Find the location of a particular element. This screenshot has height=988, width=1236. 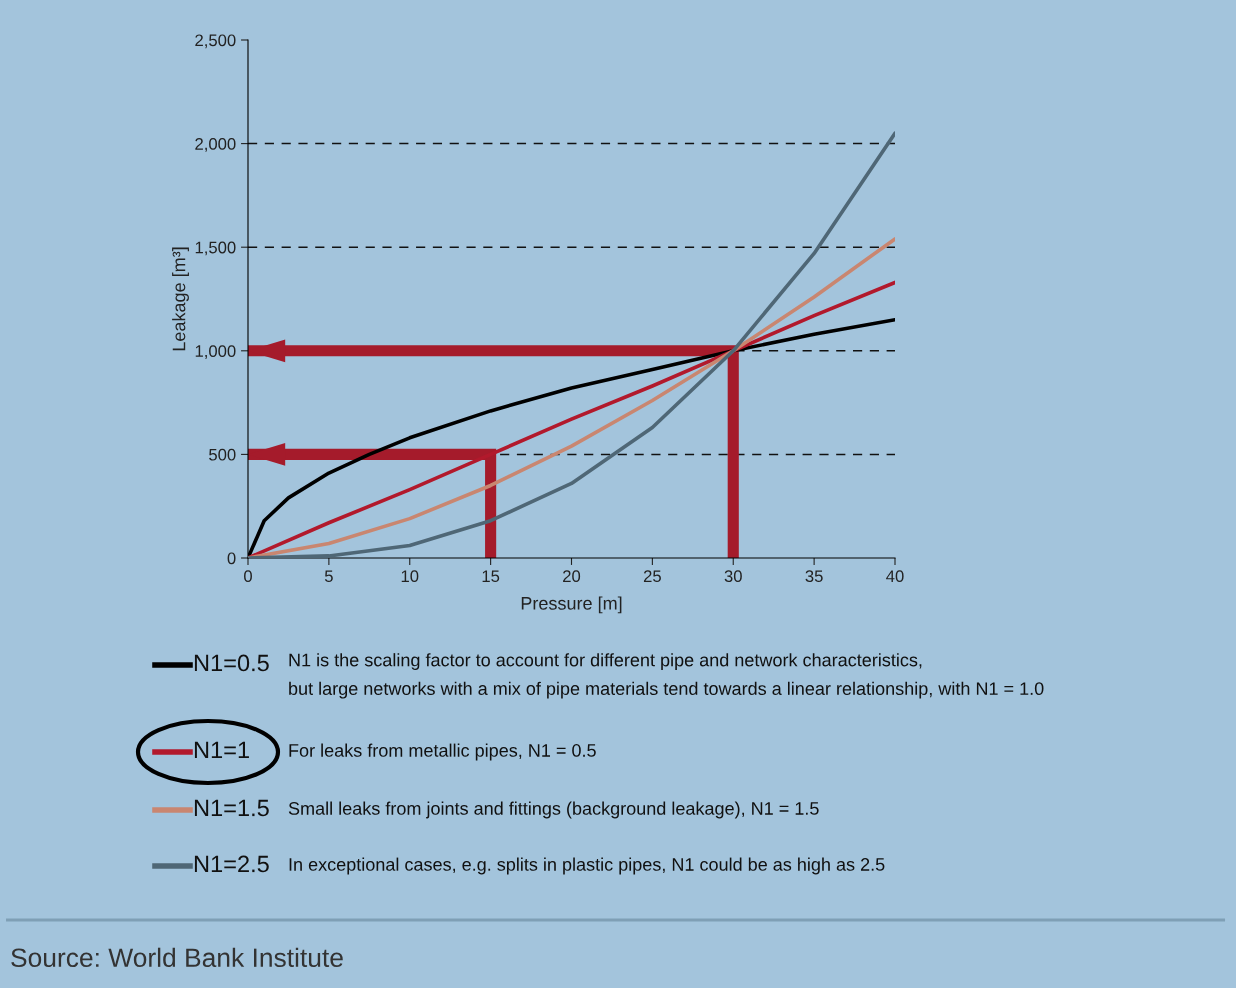

y-tick-label: 1,500 is located at coordinates (215, 248).